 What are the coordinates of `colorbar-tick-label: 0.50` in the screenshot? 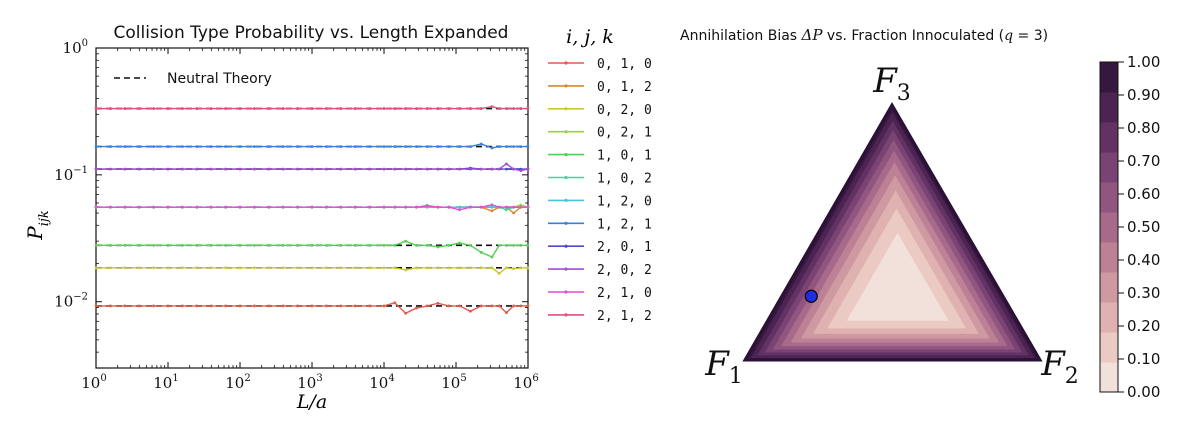 It's located at (1143, 227).